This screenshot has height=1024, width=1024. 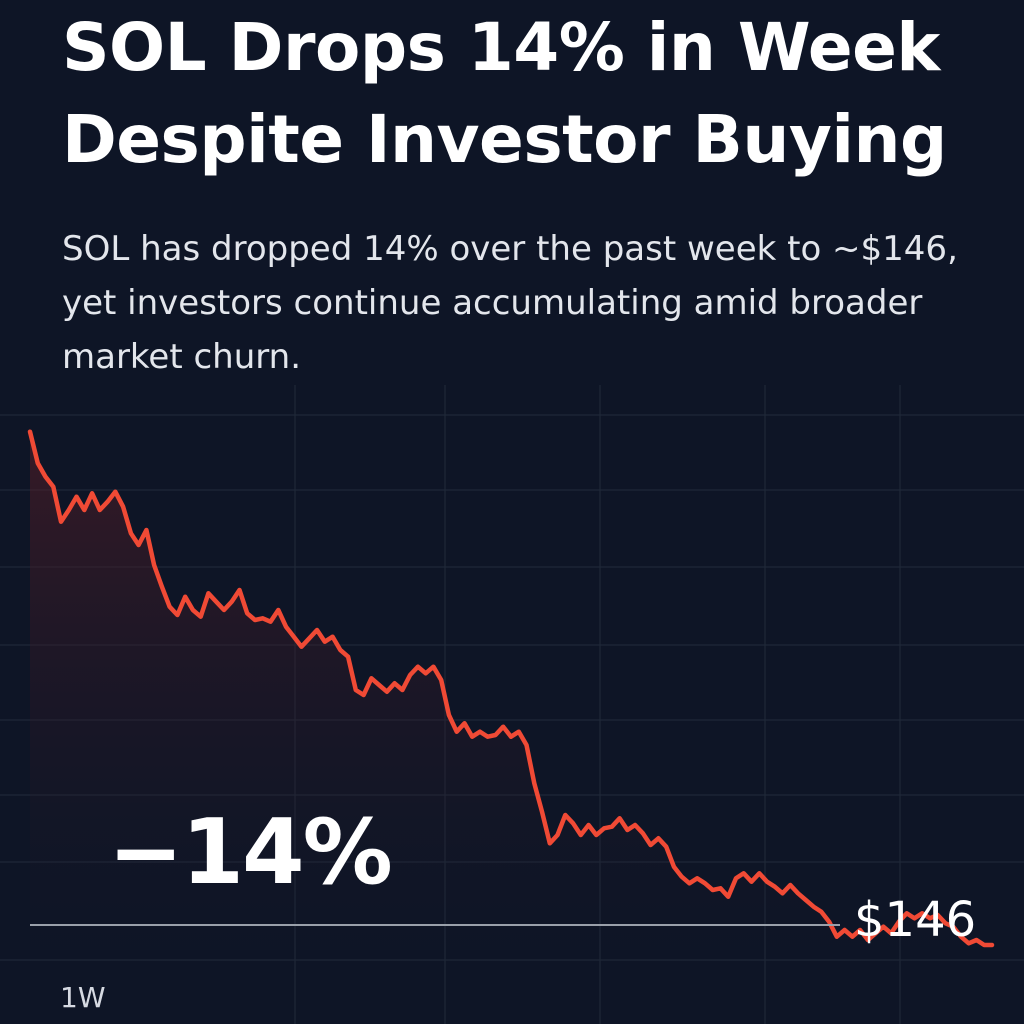 I want to click on change-label: −14%, so click(x=250, y=852).